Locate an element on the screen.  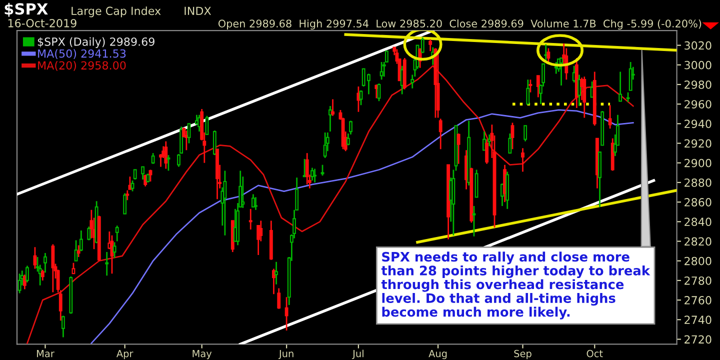
legend-label: $SPX (Daily) 2989.69 is located at coordinates (96, 42).